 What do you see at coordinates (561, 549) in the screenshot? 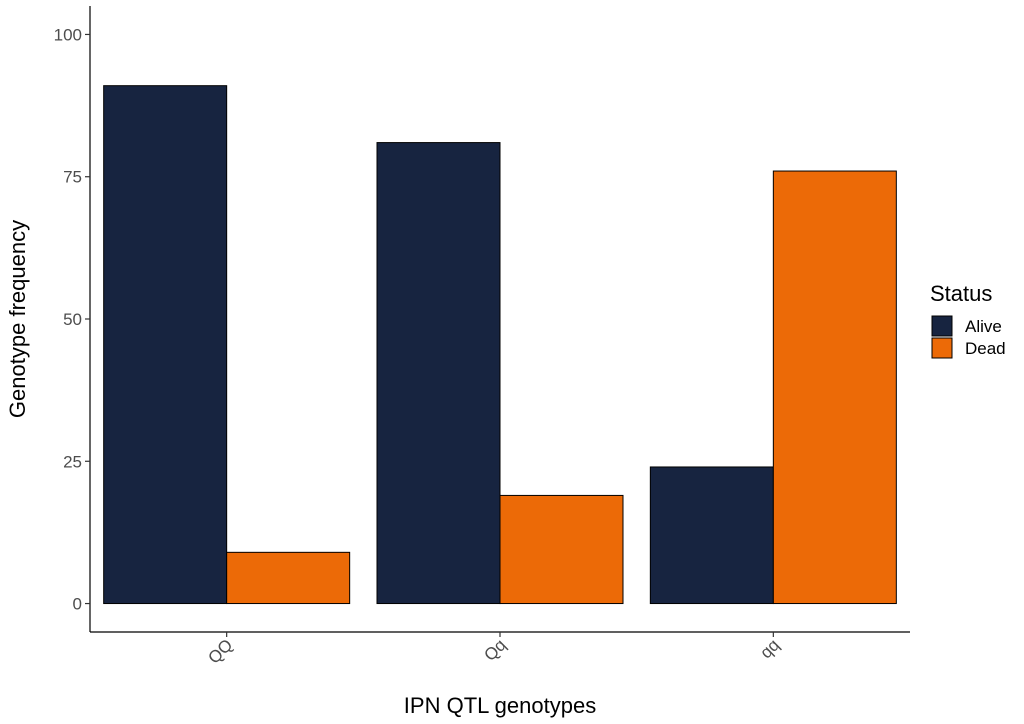
I see `bar-dead-Qq` at bounding box center [561, 549].